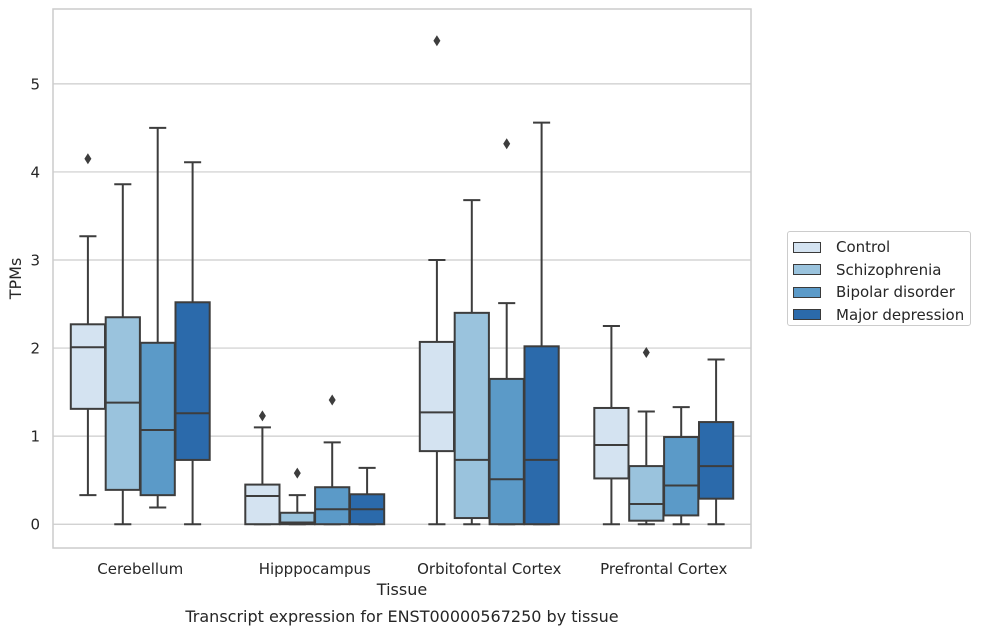 The width and height of the screenshot is (983, 638). Describe the element at coordinates (889, 269) in the screenshot. I see `legend-label: Schizophrenia` at that location.